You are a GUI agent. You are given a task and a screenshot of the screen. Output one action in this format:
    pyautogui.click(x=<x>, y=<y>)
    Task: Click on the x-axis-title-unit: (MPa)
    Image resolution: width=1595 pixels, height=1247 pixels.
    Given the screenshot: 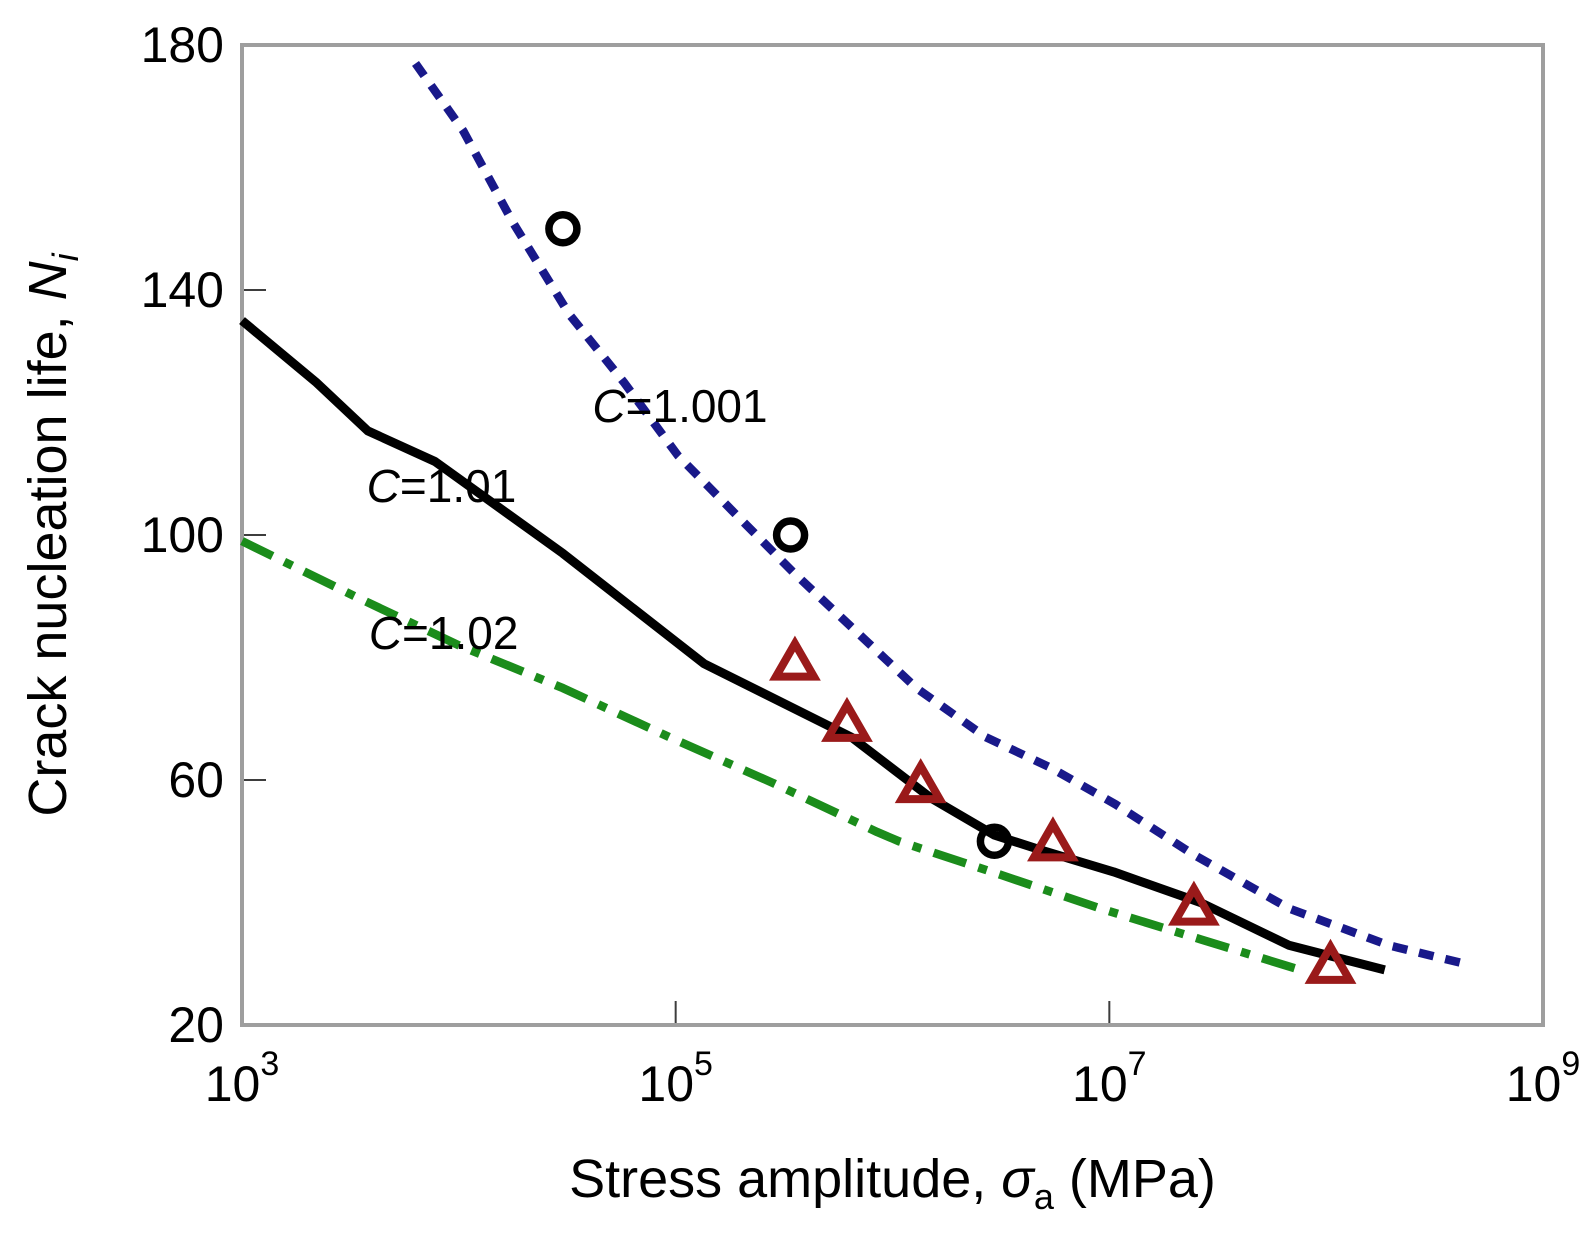 What is the action you would take?
    pyautogui.click(x=1134, y=1179)
    